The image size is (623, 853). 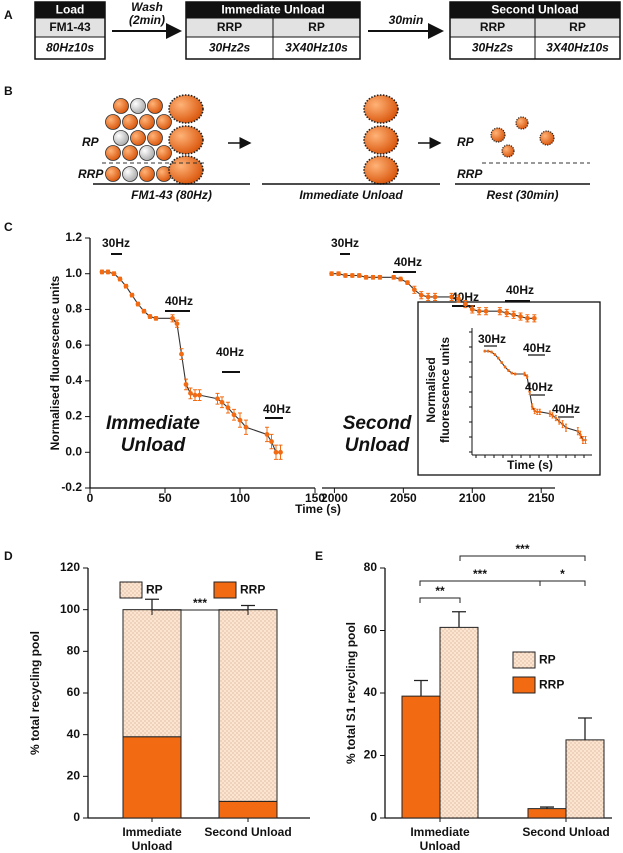 I want to click on y-tick-label: 0, so click(x=76, y=817).